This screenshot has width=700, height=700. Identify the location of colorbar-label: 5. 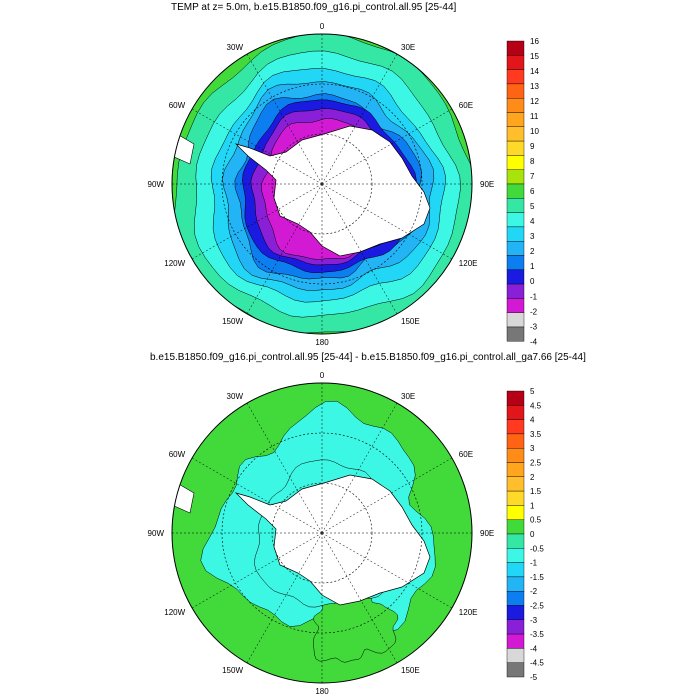
(532, 206).